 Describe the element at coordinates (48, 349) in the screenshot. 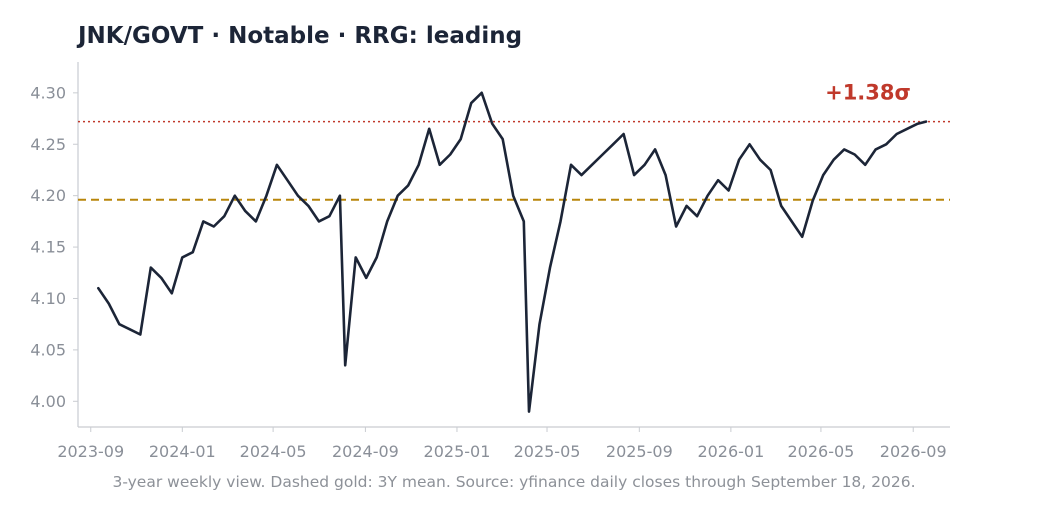

I see `y-tick-label: 4.05` at that location.